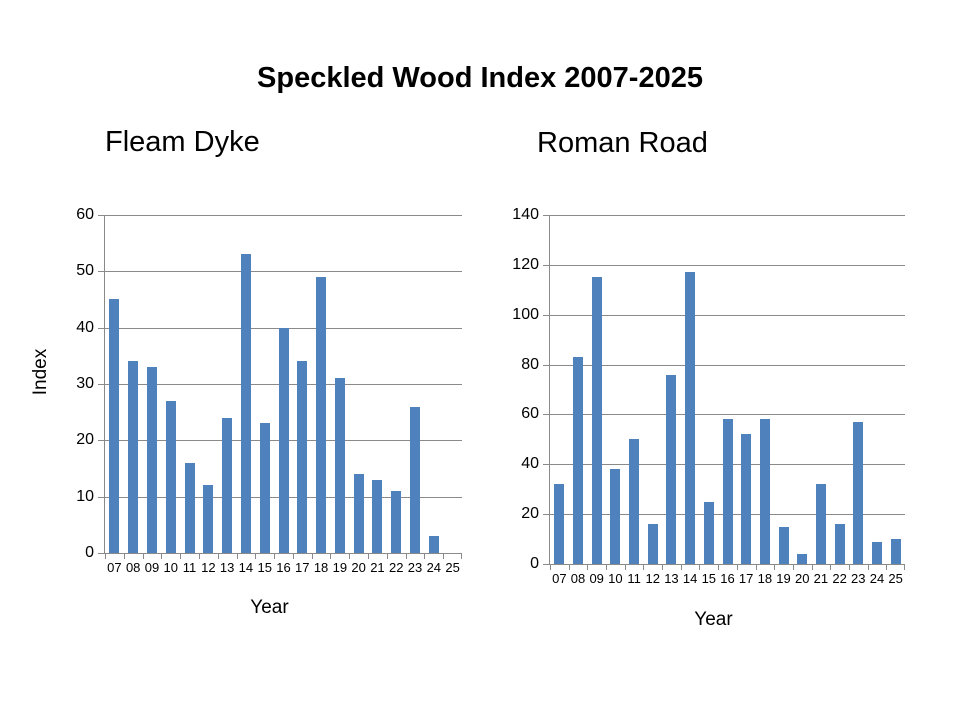  Describe the element at coordinates (452, 567) in the screenshot. I see `x-tick-label: 25` at that location.